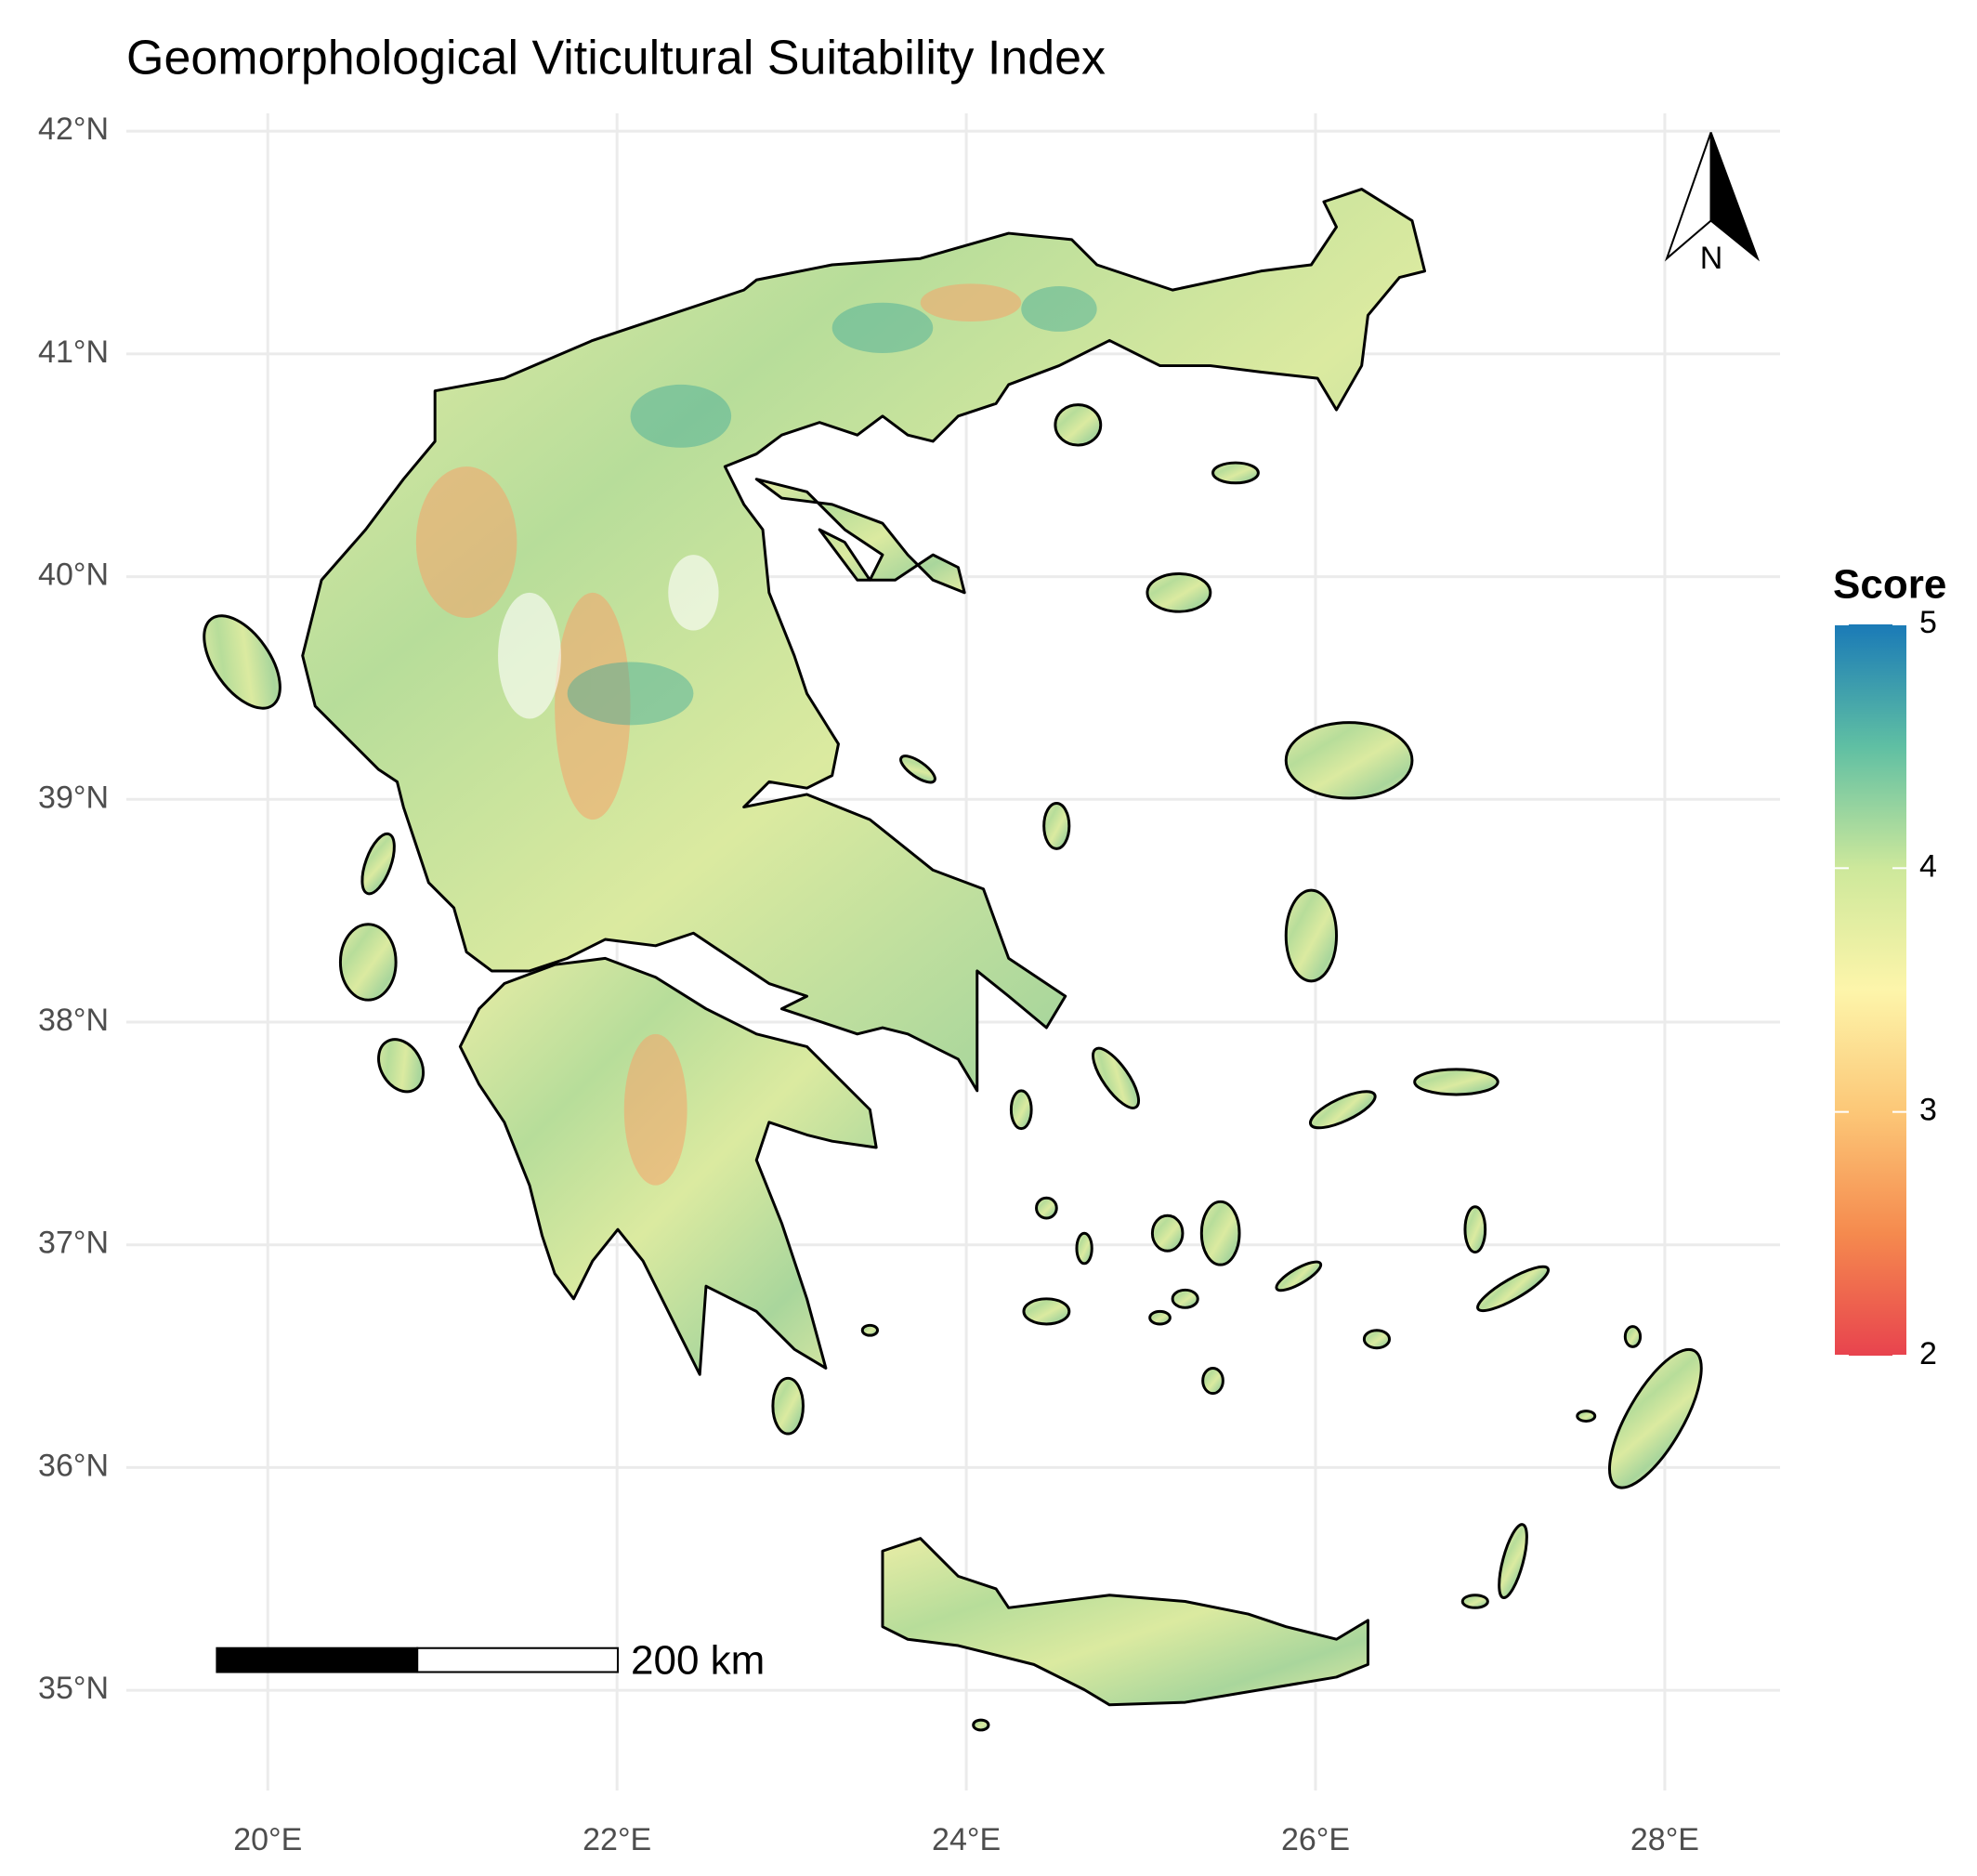  I want to click on x-tick-label: 20°E, so click(267, 1839).